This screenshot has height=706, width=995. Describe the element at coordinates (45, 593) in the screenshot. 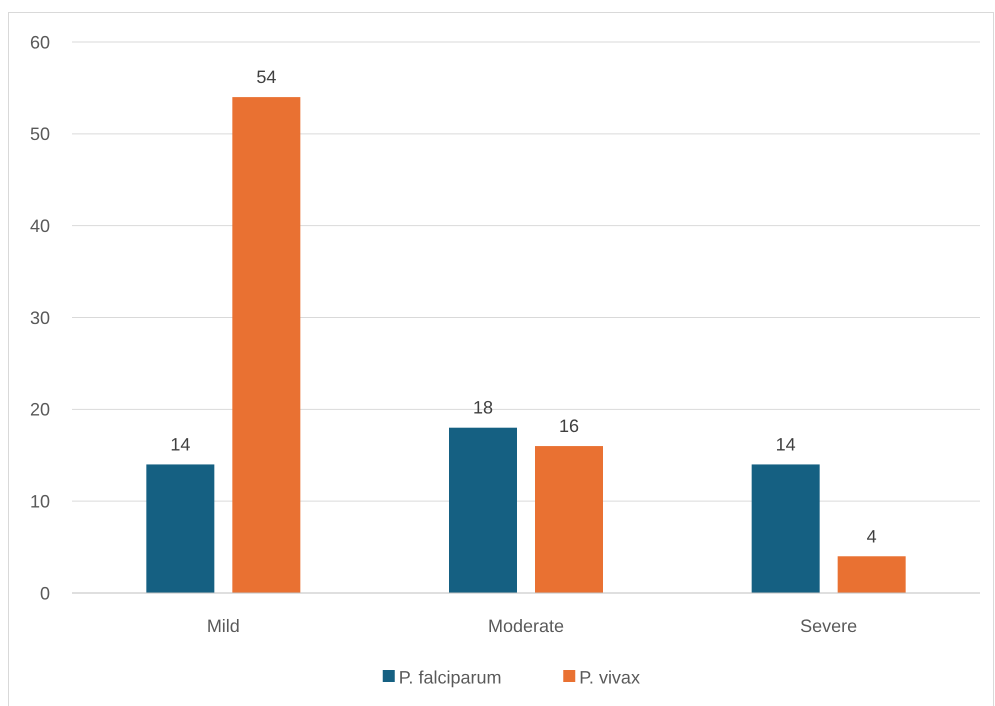

I see `y-tick-label: 0` at that location.